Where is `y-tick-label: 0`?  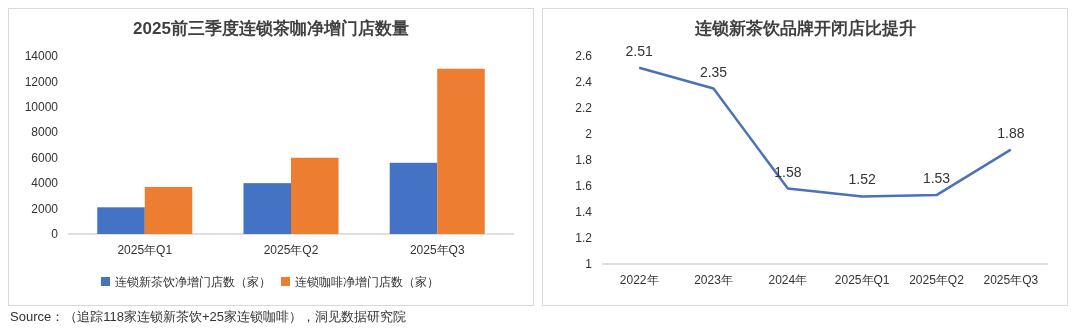
y-tick-label: 0 is located at coordinates (55, 234).